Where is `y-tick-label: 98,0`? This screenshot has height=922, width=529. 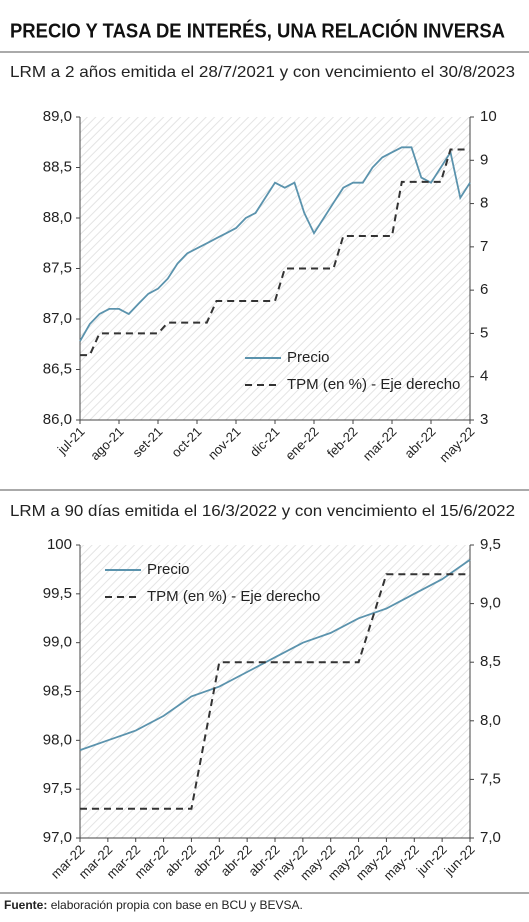 y-tick-label: 98,0 is located at coordinates (57, 739).